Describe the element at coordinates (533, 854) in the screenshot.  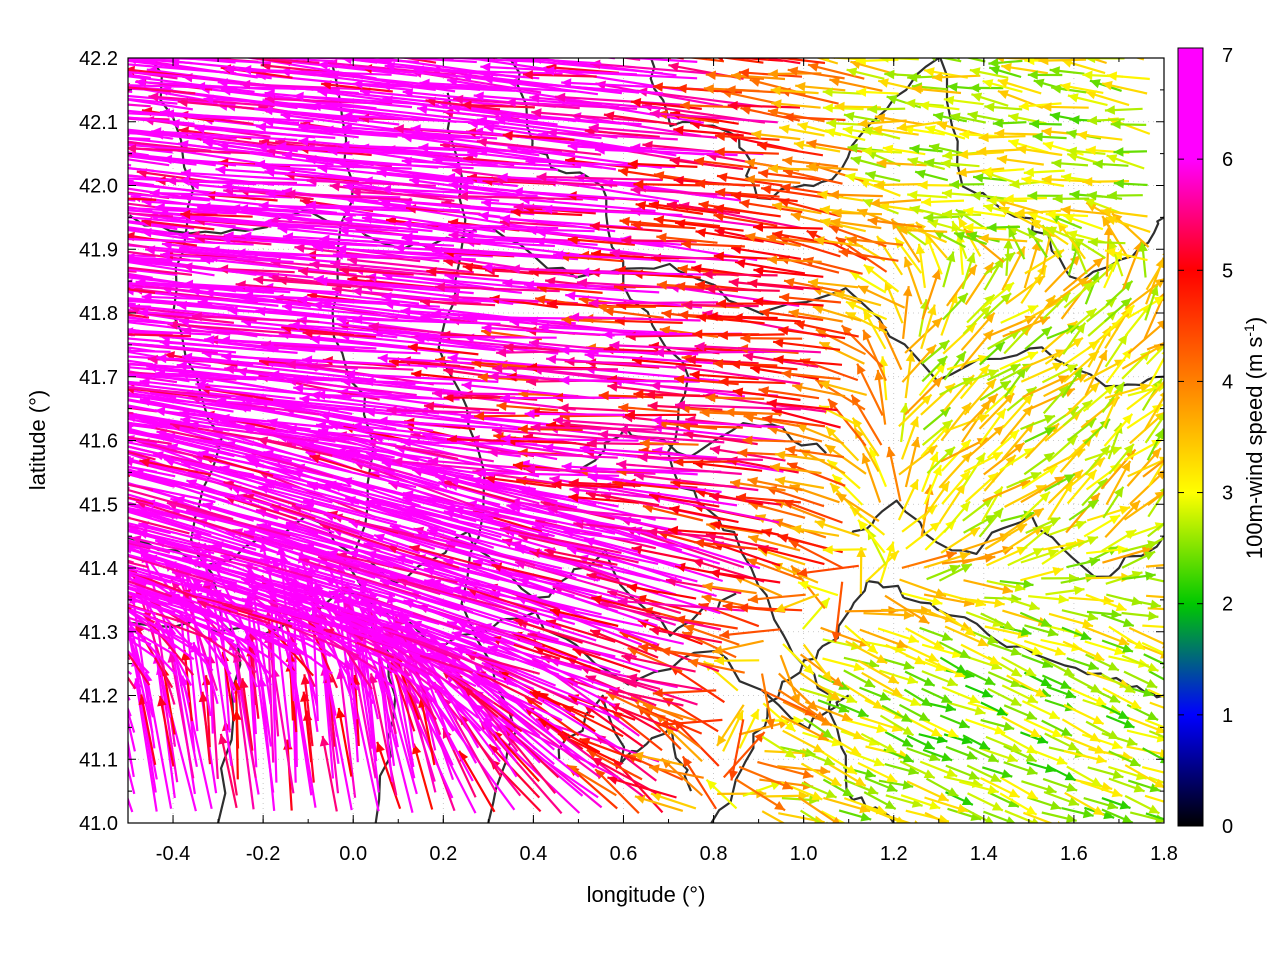
I see `x-tick-label: 0.4` at that location.